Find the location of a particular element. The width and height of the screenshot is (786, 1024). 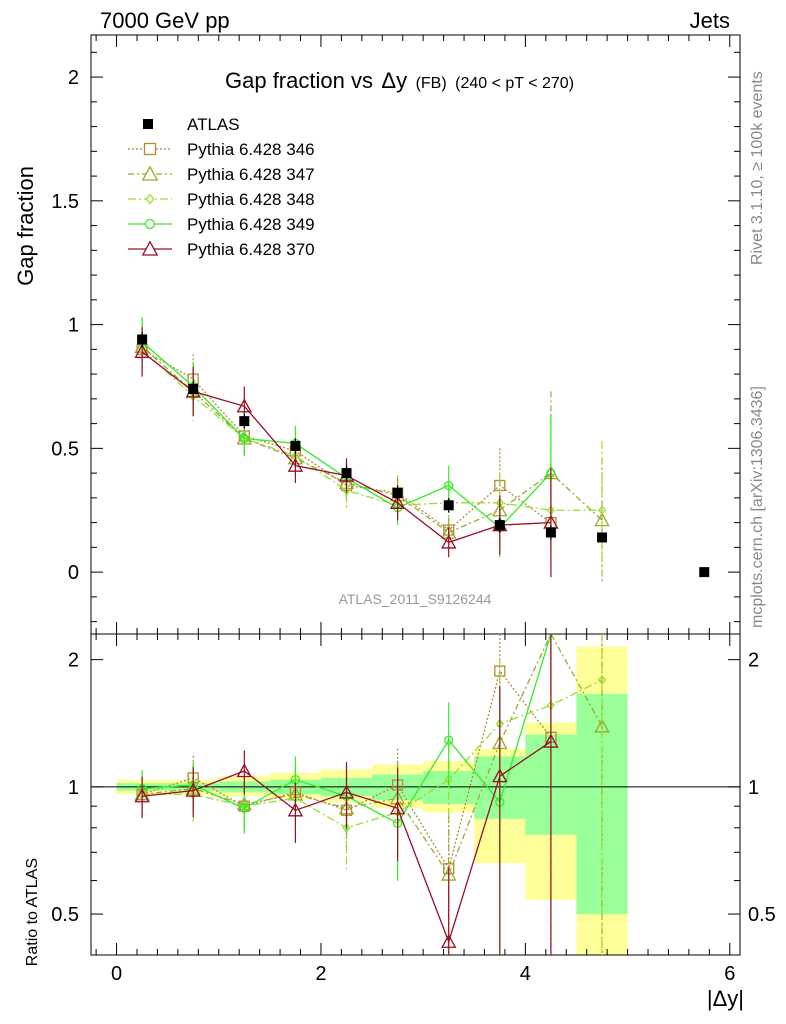

chart-title: Gap fraction vs Δy (FB) (240 < pT < 270) is located at coordinates (399, 80).